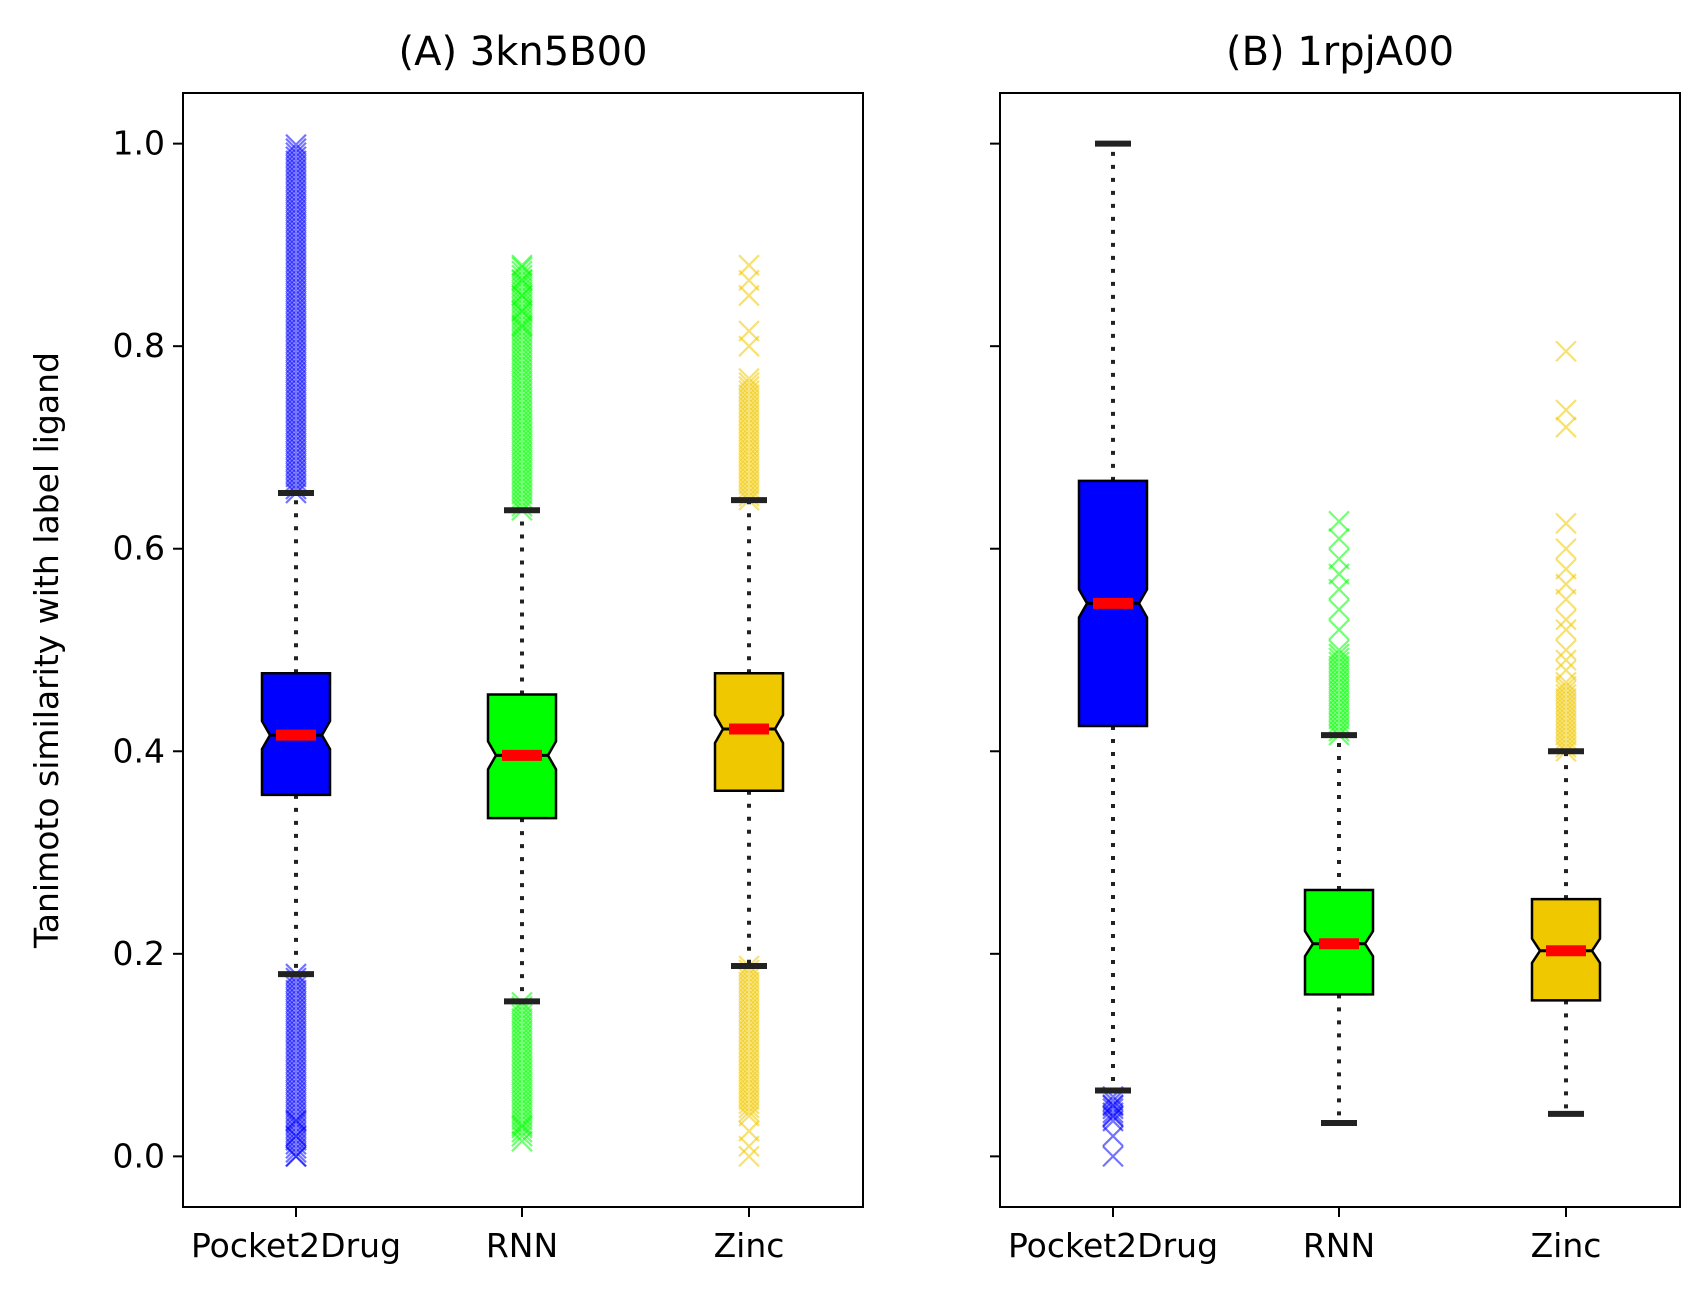 The width and height of the screenshot is (1700, 1300). I want to click on y-tick-label: 0.6, so click(139, 548).